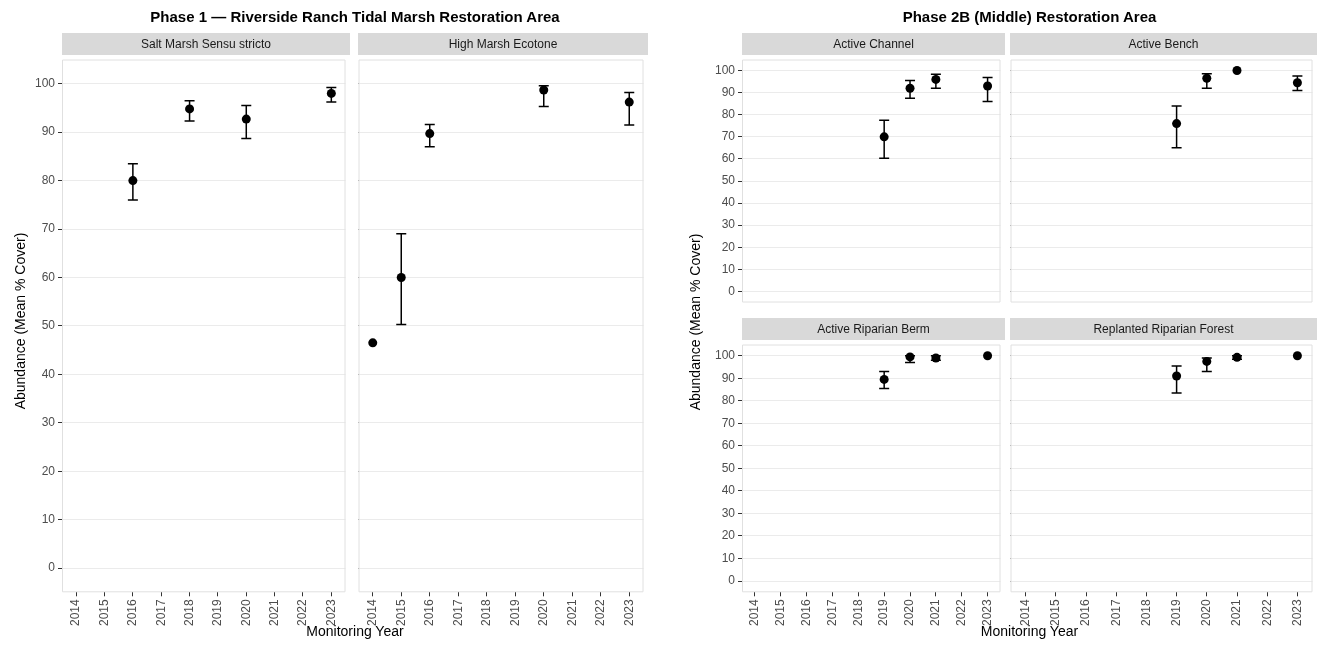 Image resolution: width=1322 pixels, height=645 pixels. Describe the element at coordinates (1029, 16) in the screenshot. I see `text: Phase 2B (Middle) Restoration Area` at that location.